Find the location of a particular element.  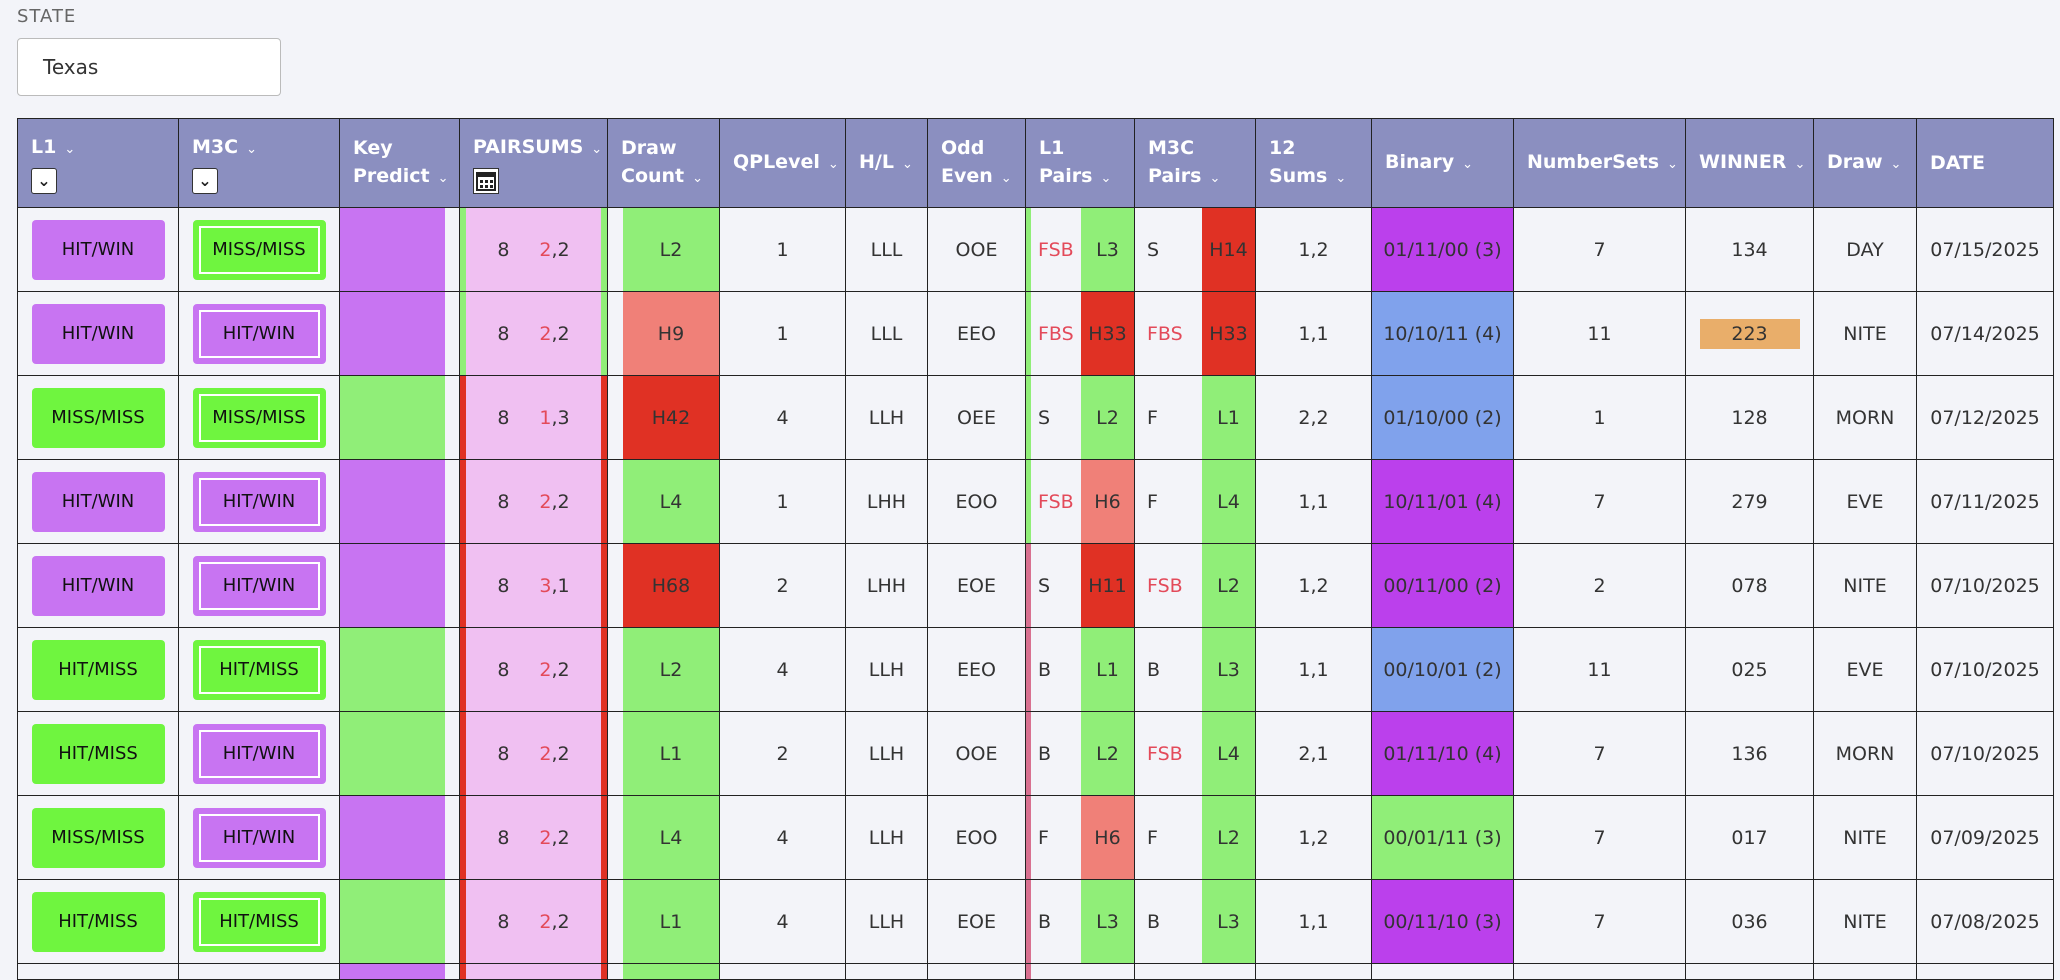

binary-cell: 01/10/00 (2) is located at coordinates (1443, 418).